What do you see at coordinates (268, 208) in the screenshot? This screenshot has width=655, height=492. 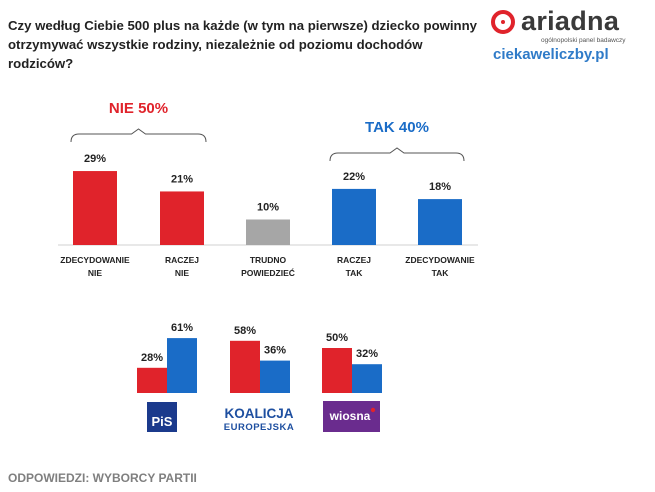 I see `value-label-2: 10%` at bounding box center [268, 208].